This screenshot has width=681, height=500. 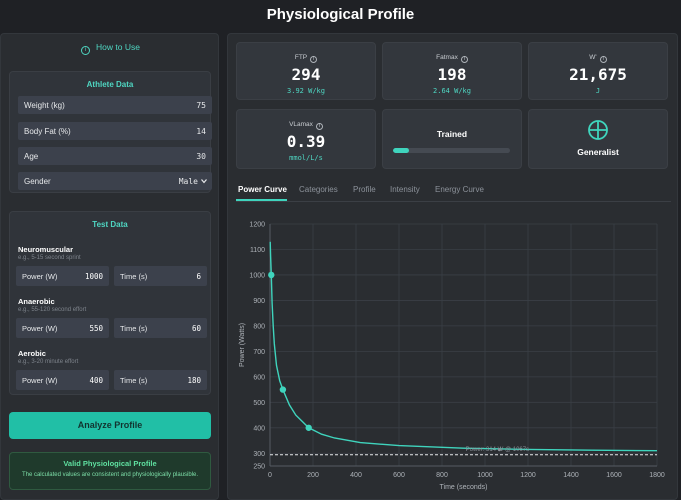 I want to click on vlamax-unit: mmol/L/s, so click(x=306, y=158).